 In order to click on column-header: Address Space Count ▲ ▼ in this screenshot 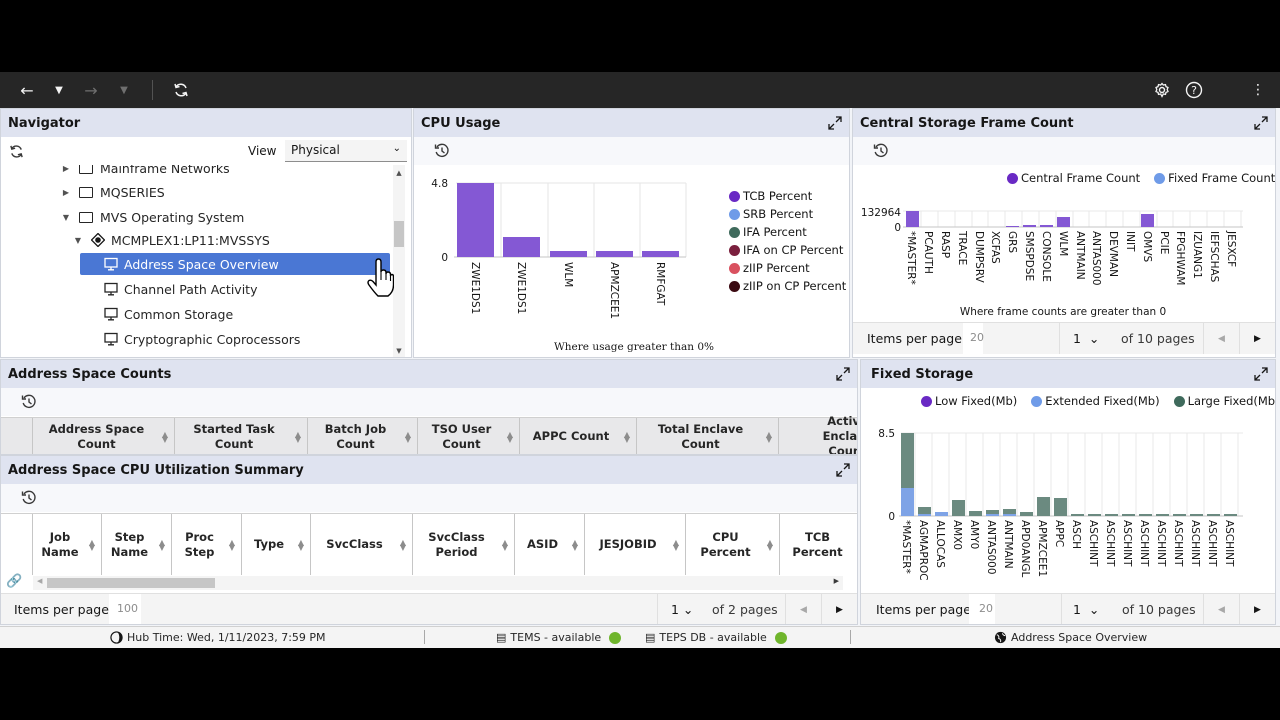, I will do `click(104, 436)`.